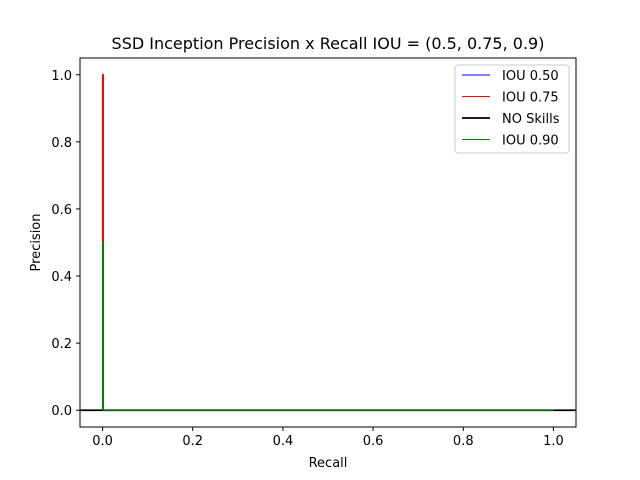 This screenshot has height=480, width=640. Describe the element at coordinates (531, 119) in the screenshot. I see `legend-entry-label: NO Skills` at that location.